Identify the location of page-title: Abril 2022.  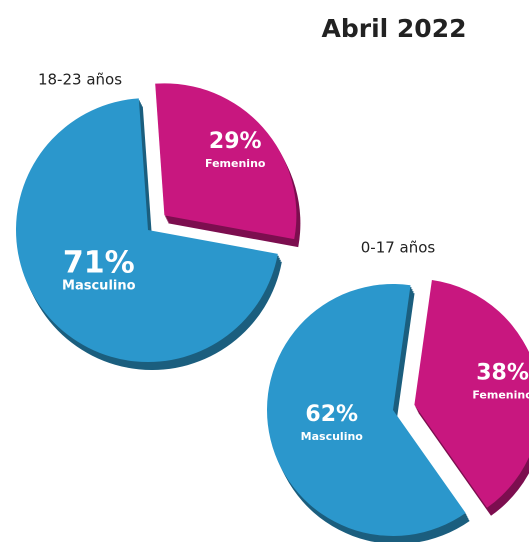
(394, 28).